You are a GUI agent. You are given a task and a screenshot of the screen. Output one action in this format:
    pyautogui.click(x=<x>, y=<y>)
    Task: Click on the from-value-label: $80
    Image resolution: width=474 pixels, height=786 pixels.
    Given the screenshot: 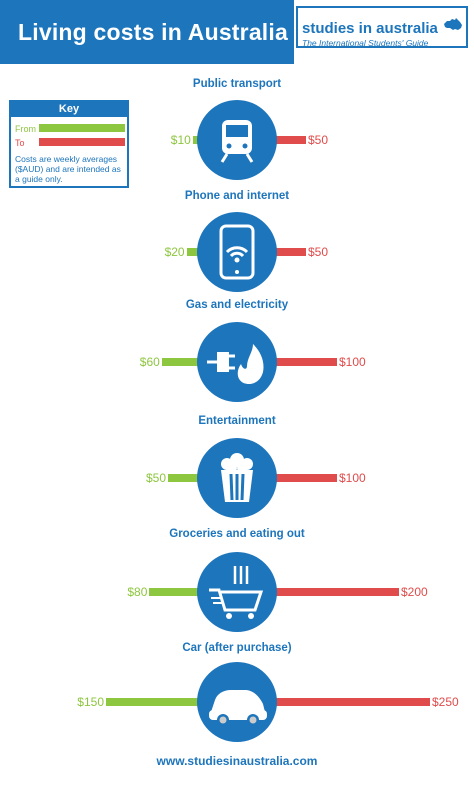 What is the action you would take?
    pyautogui.click(x=137, y=592)
    